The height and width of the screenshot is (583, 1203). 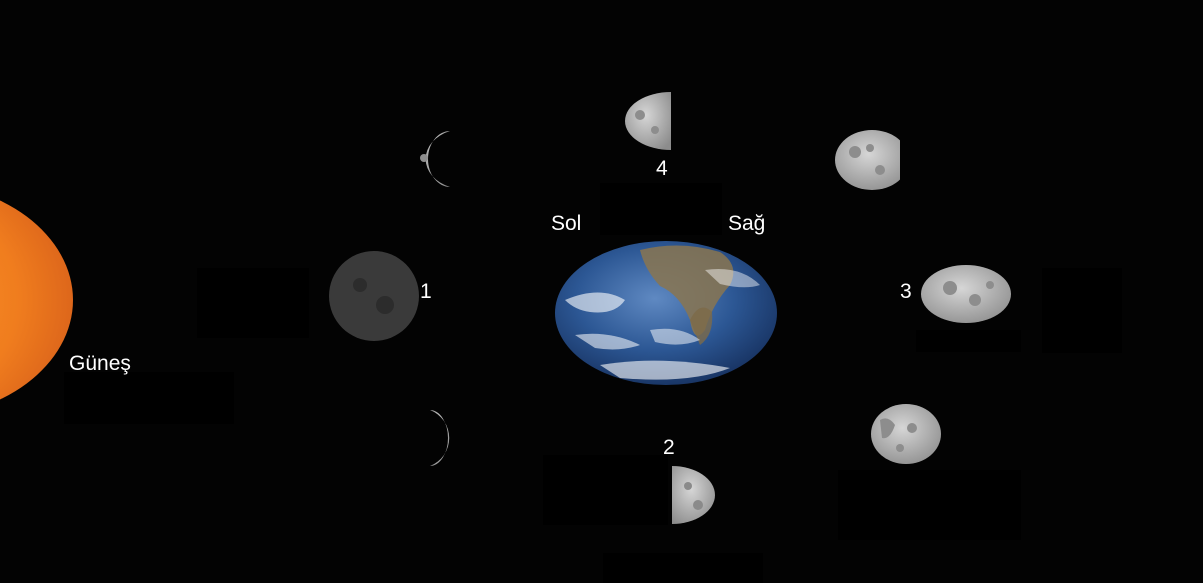 I want to click on moon-new, so click(x=374, y=296).